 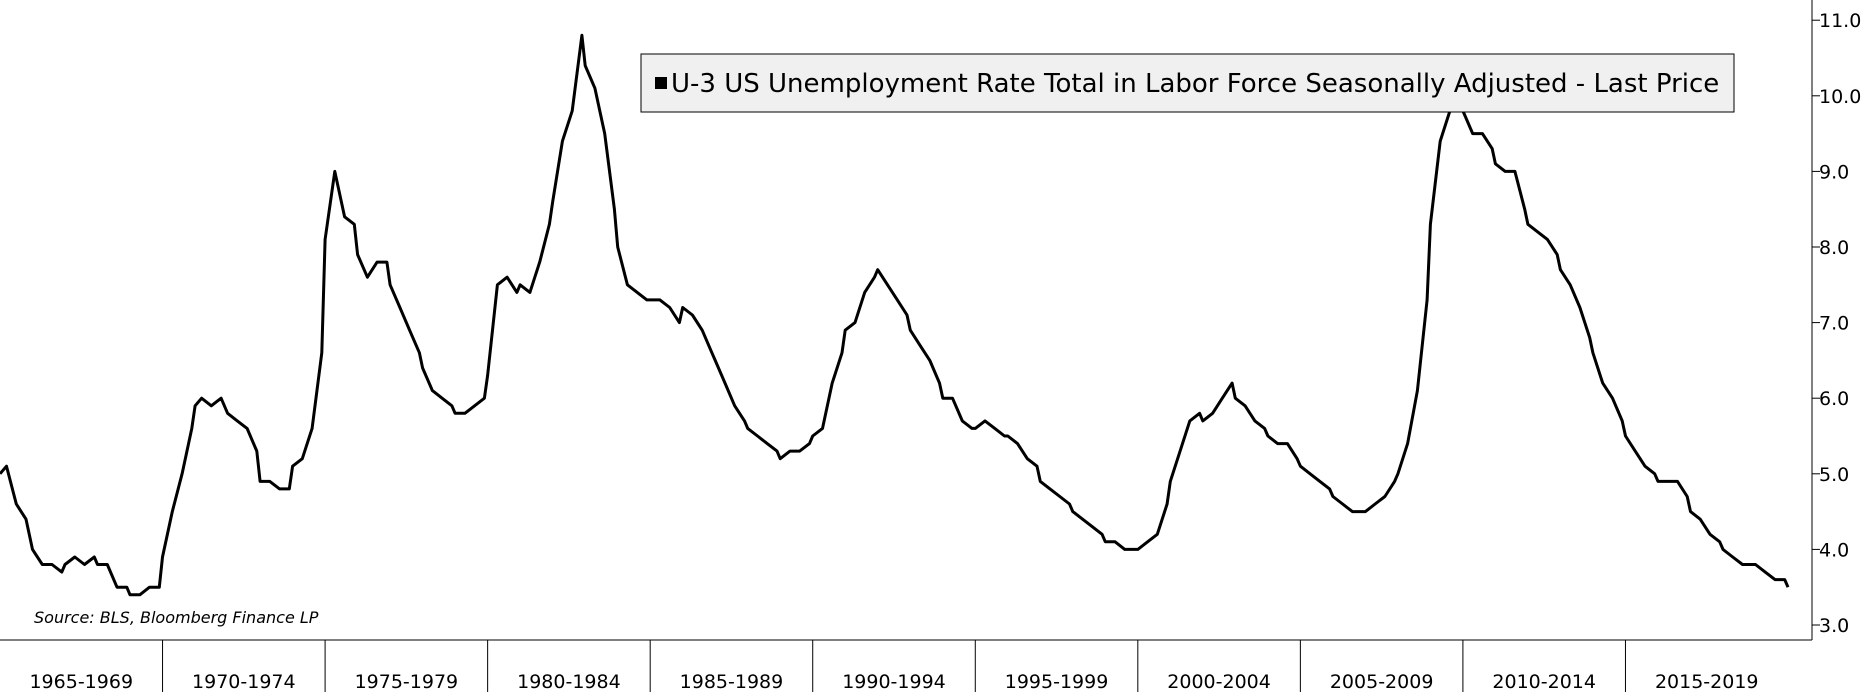 What do you see at coordinates (1834, 550) in the screenshot?
I see `y-tick-label: 4.0` at bounding box center [1834, 550].